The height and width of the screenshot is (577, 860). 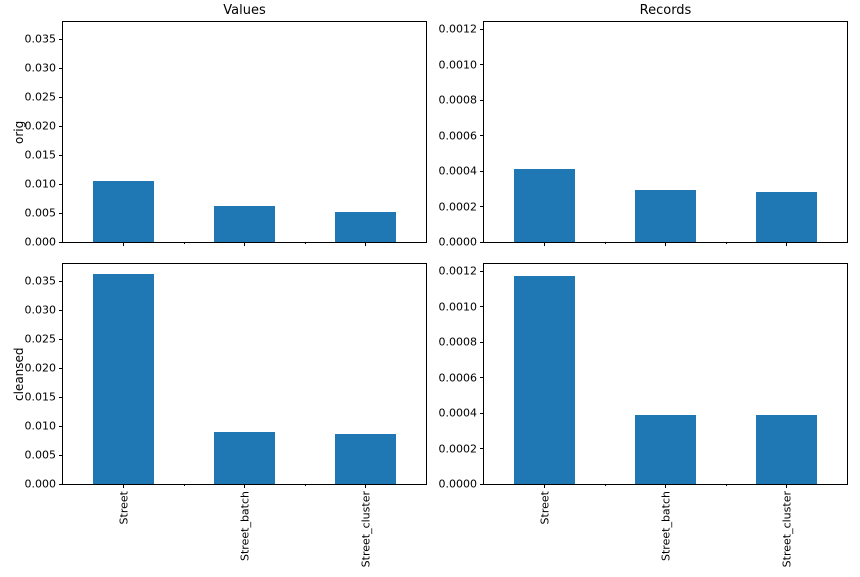 I want to click on subplot-title: Records, so click(x=665, y=10).